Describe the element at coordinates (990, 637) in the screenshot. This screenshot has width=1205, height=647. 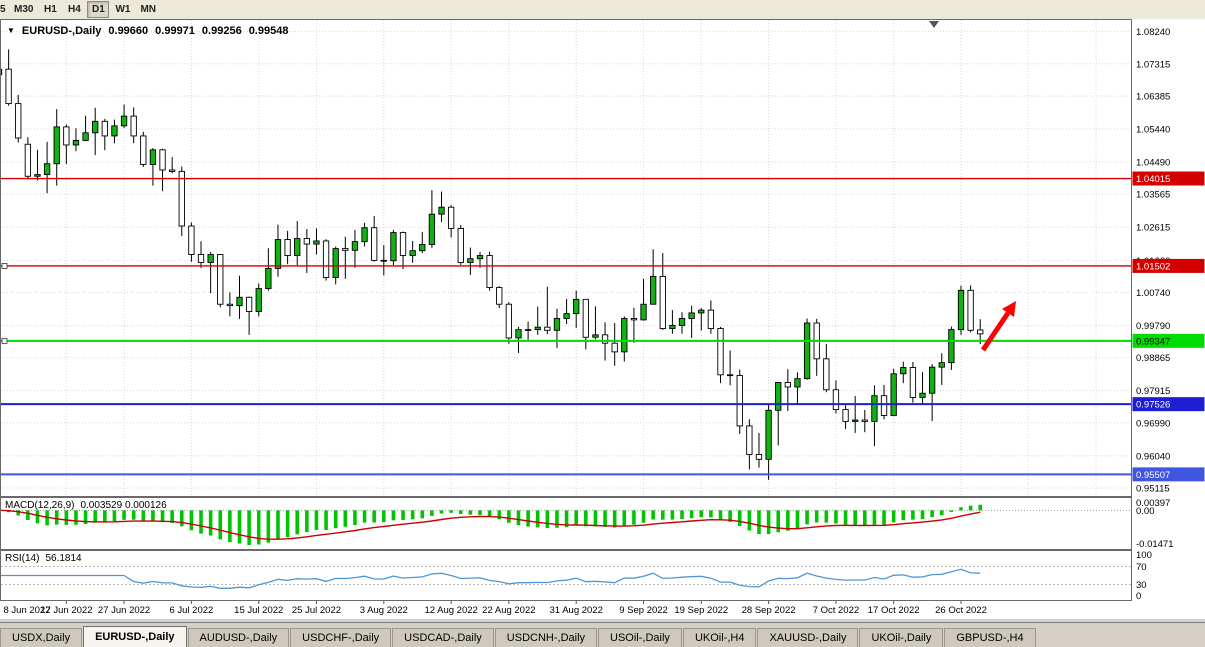
I see `tab-gbpusd-h4: GBPUSD-,H4` at that location.